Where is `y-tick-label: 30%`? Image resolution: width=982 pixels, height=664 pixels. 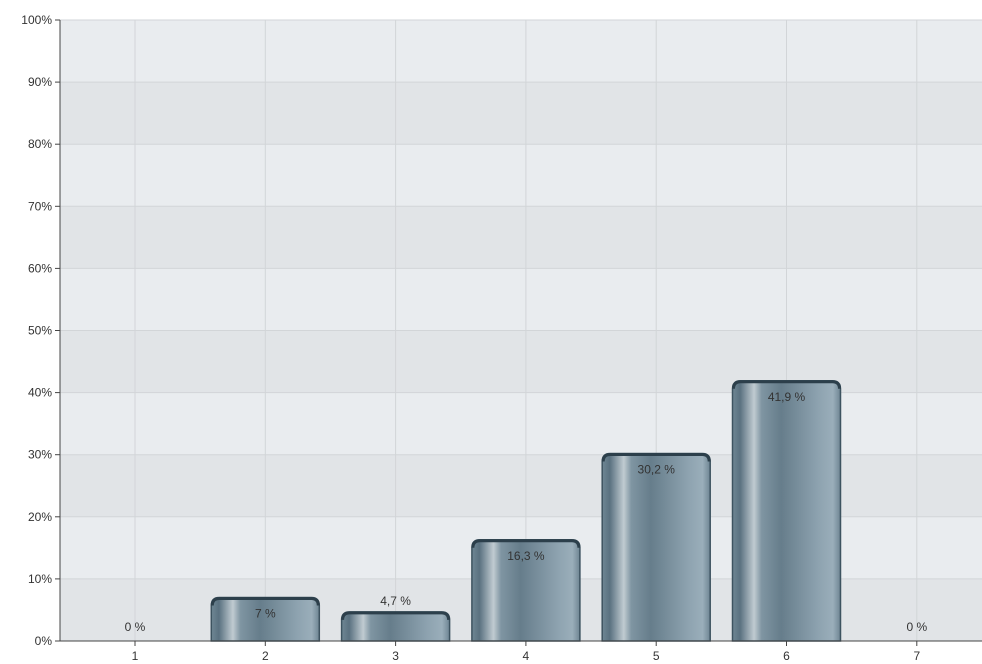 y-tick-label: 30% is located at coordinates (40, 455).